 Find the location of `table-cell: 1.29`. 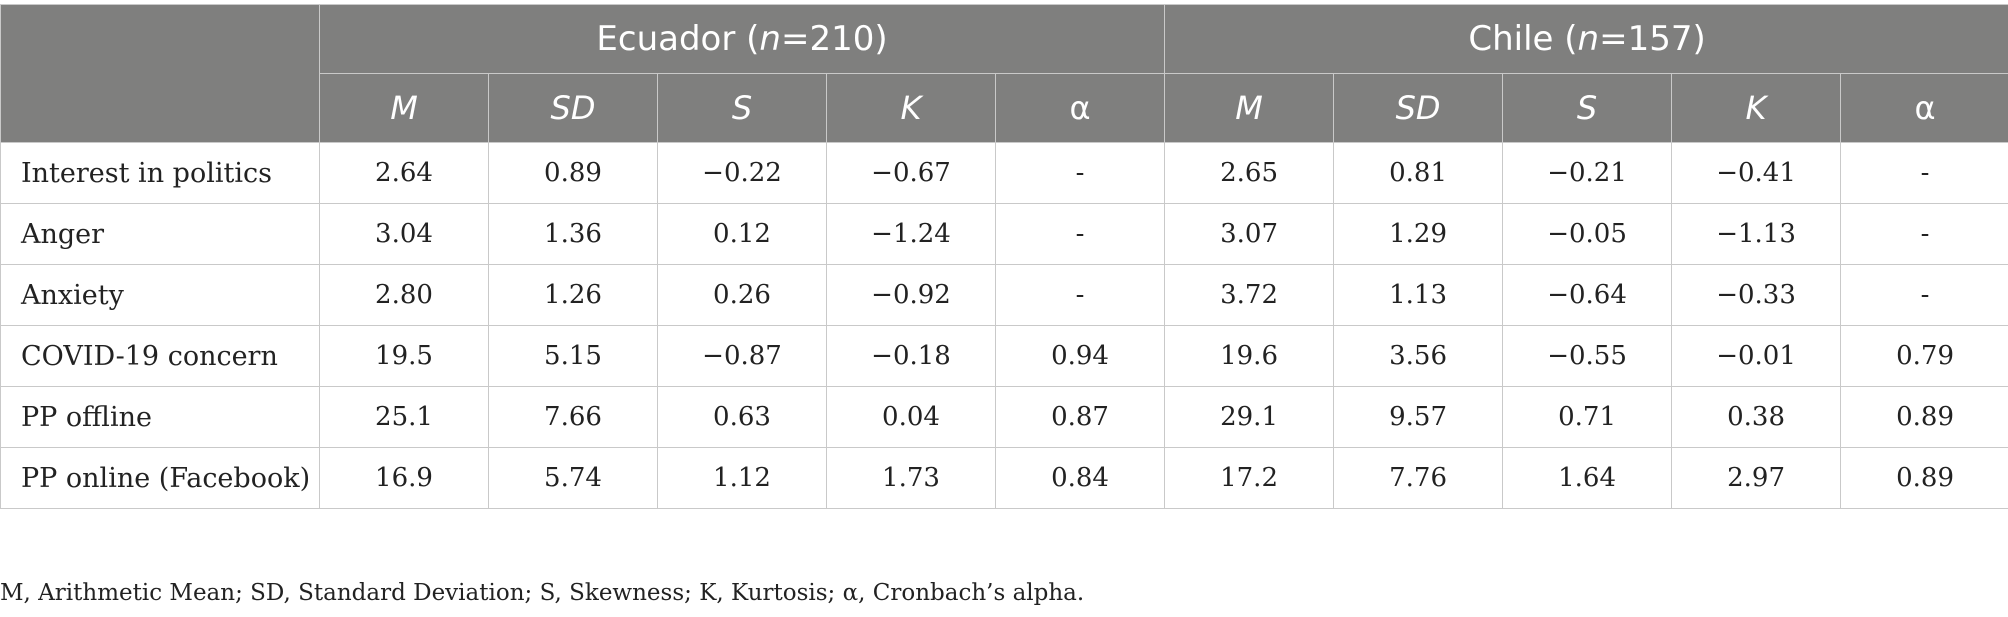

table-cell: 1.29 is located at coordinates (1418, 234).